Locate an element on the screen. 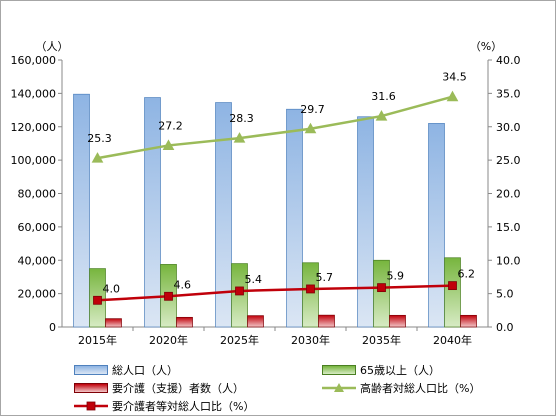 The height and width of the screenshot is (416, 556). legend-elderly-ratio: 高齢者対総人口比（%） is located at coordinates (401, 388).